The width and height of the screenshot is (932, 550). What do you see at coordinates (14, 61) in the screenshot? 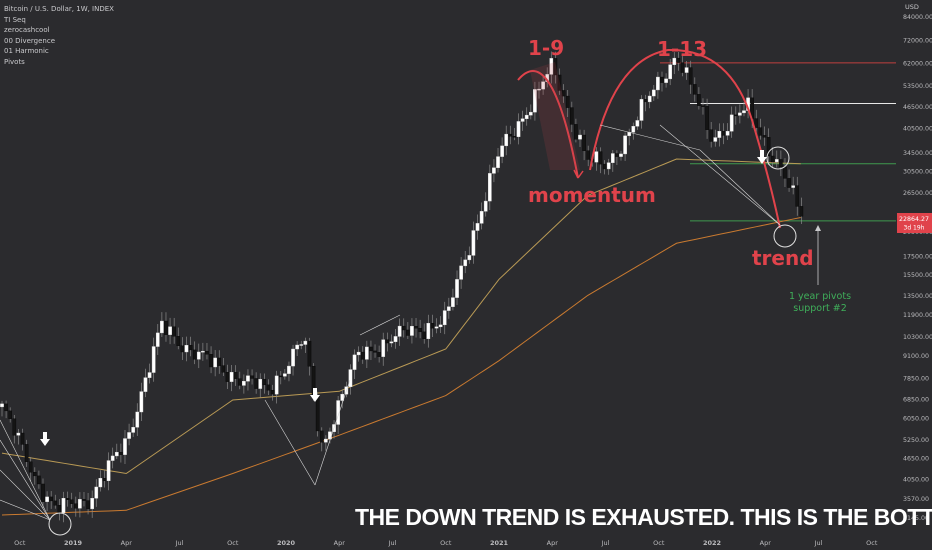
I see `indicator-pivots: Pivots` at bounding box center [14, 61].